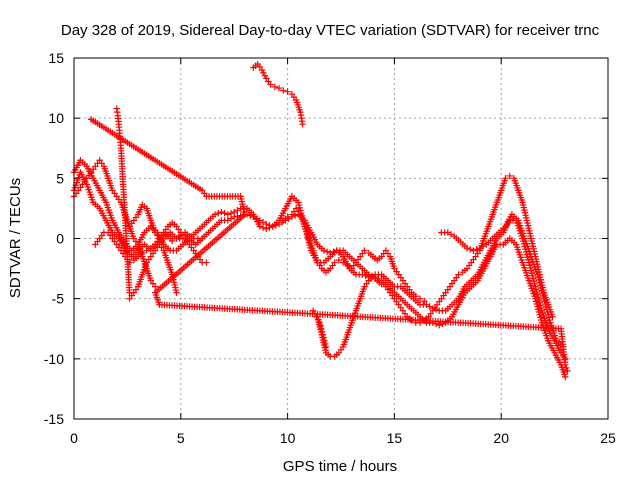 The image size is (640, 480). What do you see at coordinates (54, 359) in the screenshot?
I see `y-tick-label: -10` at bounding box center [54, 359].